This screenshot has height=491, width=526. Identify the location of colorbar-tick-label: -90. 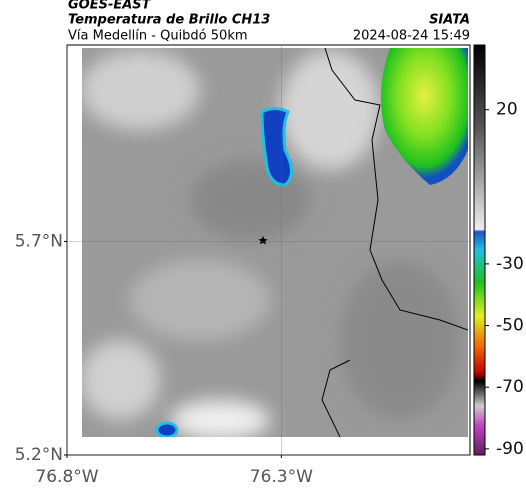
(510, 449).